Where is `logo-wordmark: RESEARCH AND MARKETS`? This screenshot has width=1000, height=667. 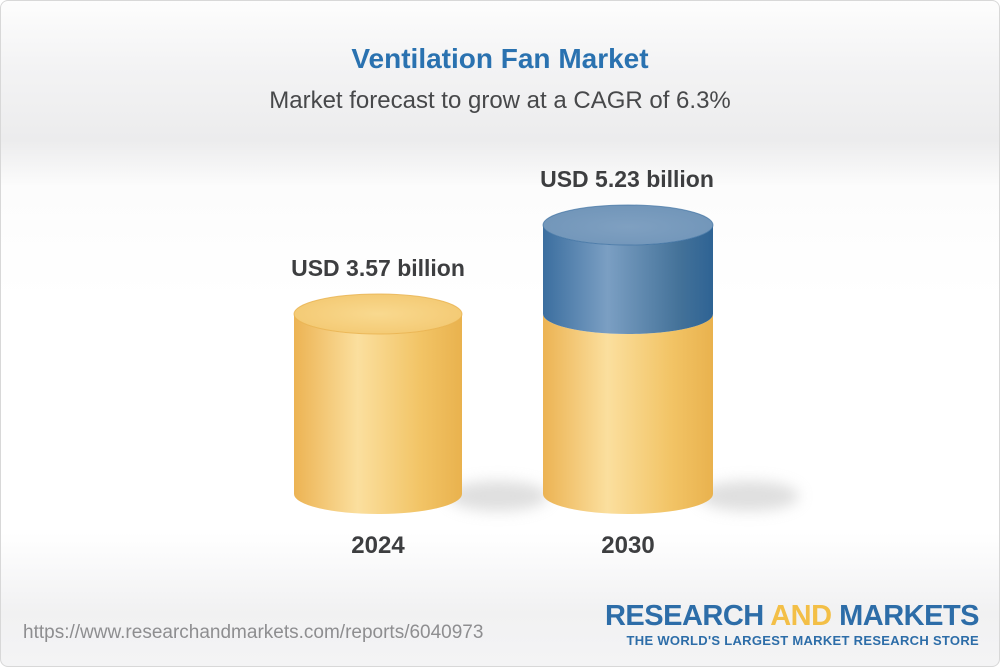
logo-wordmark: RESEARCH AND MARKETS is located at coordinates (792, 616).